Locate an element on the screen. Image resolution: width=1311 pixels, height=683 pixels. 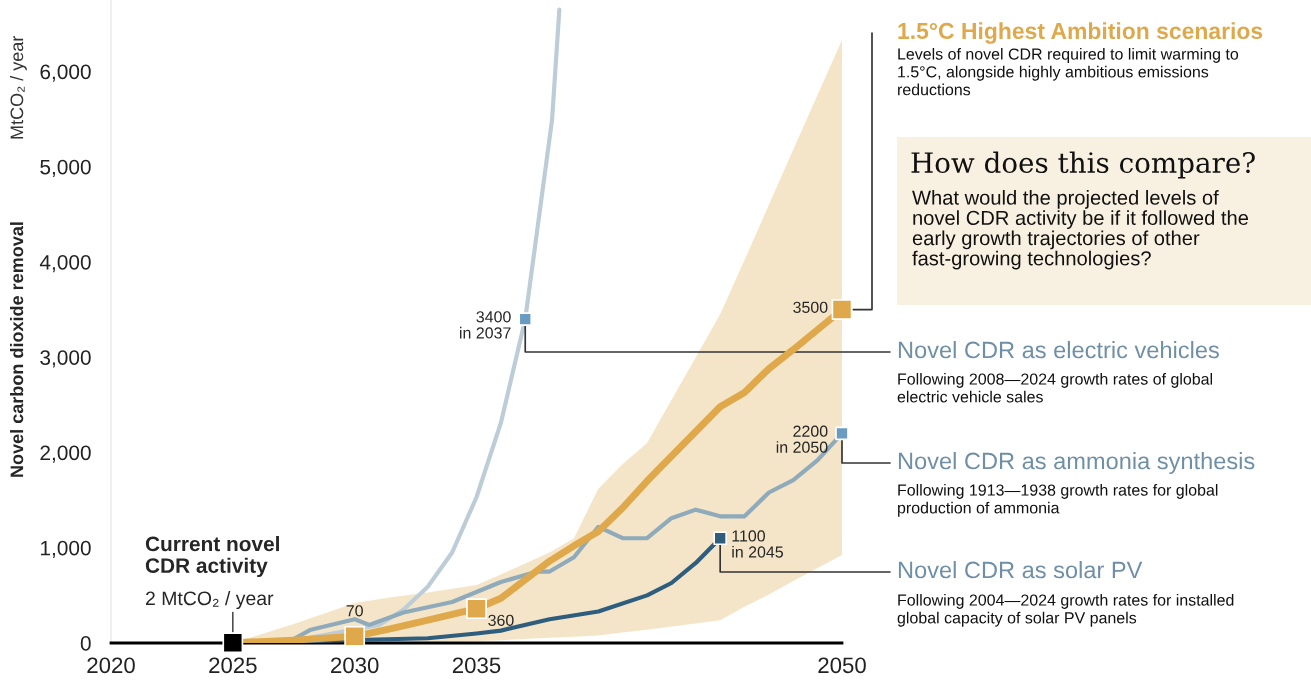
annotation: Current novel CDR activity is located at coordinates (212, 557).